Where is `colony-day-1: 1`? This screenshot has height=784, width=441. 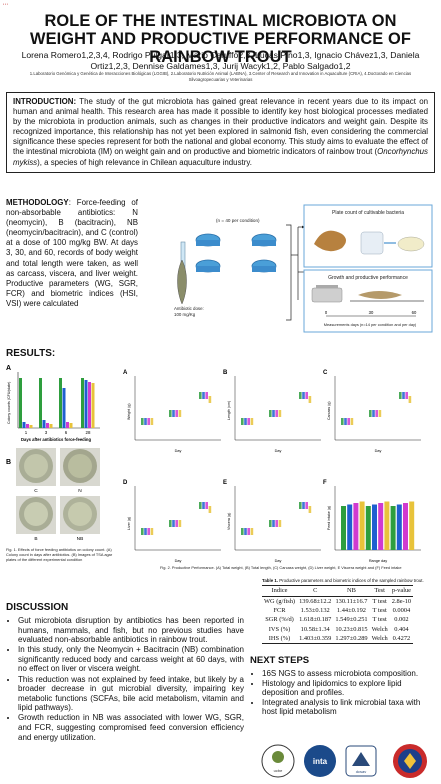
colony-day-1: 1 is located at coordinates (26, 432).